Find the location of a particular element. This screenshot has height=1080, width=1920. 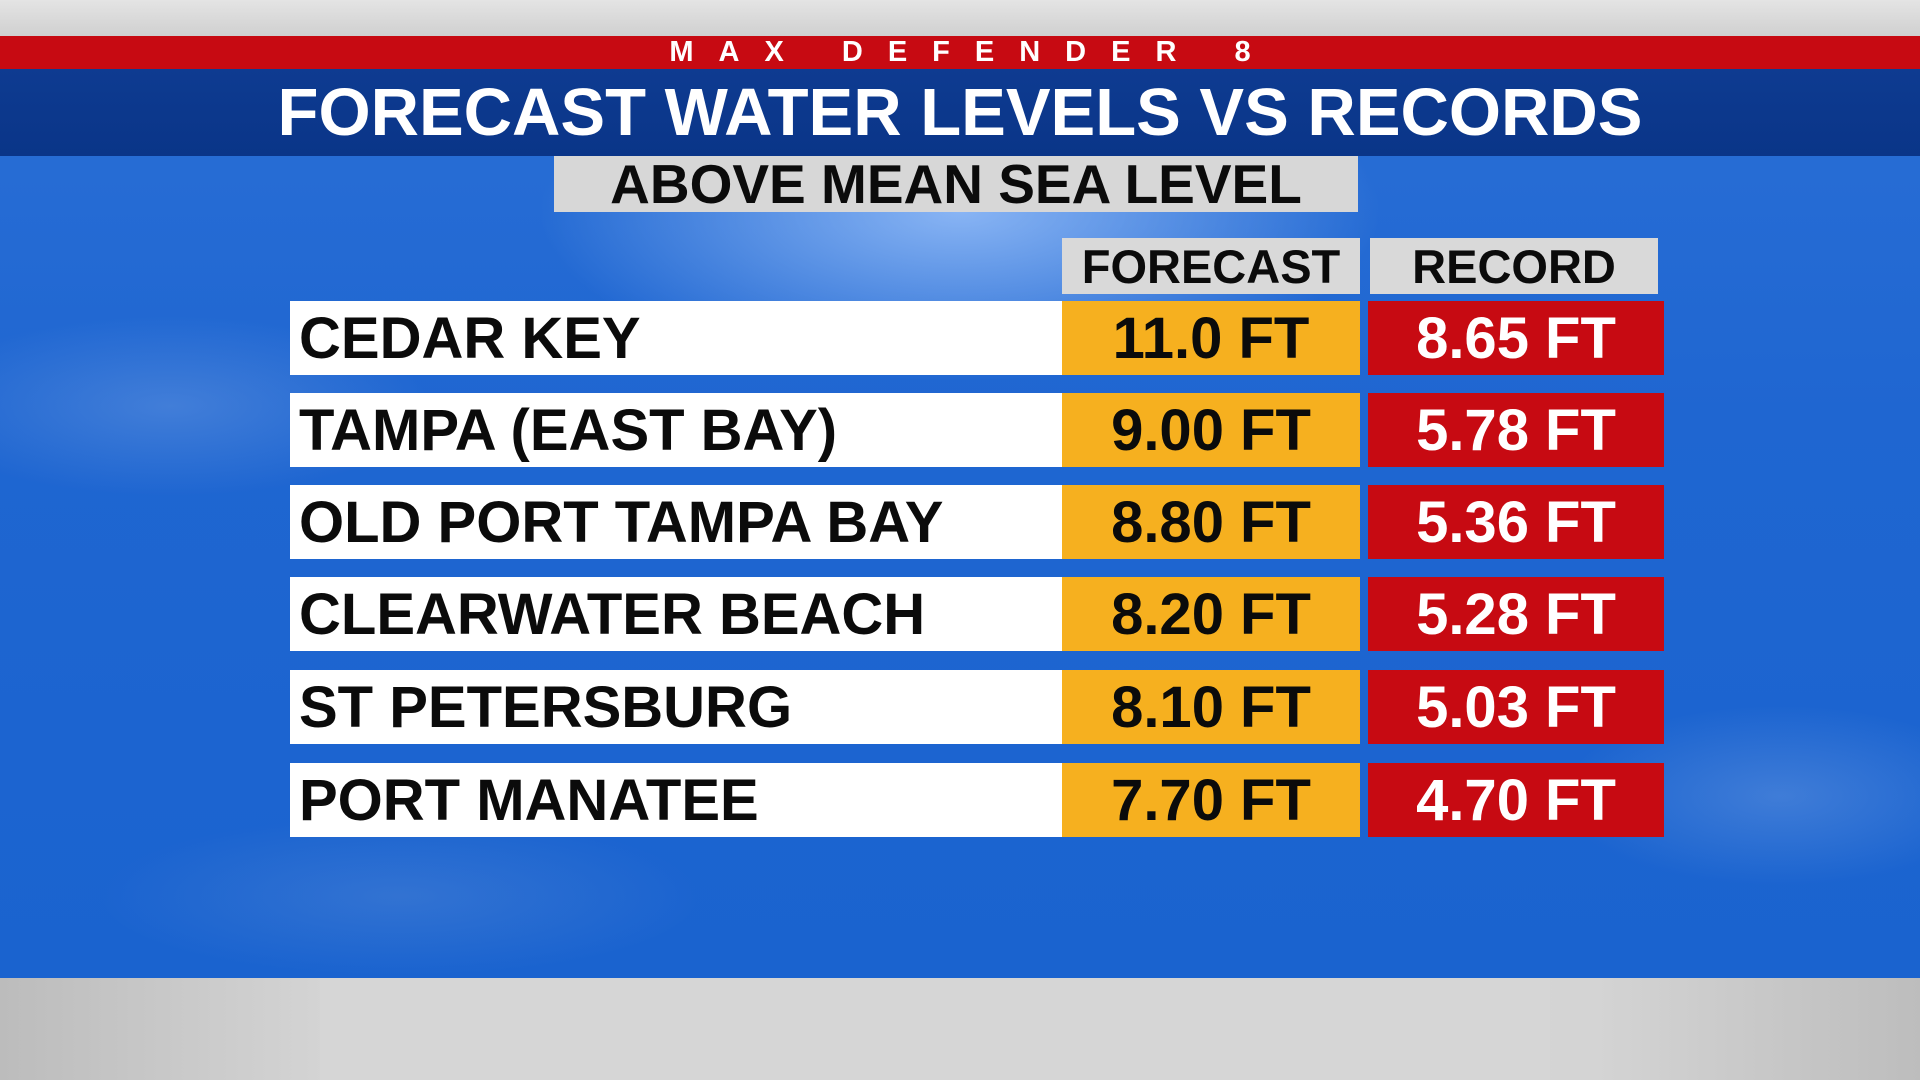

table-row: CEDAR KEY 11.0 FT 8.65 FT is located at coordinates (977, 338).